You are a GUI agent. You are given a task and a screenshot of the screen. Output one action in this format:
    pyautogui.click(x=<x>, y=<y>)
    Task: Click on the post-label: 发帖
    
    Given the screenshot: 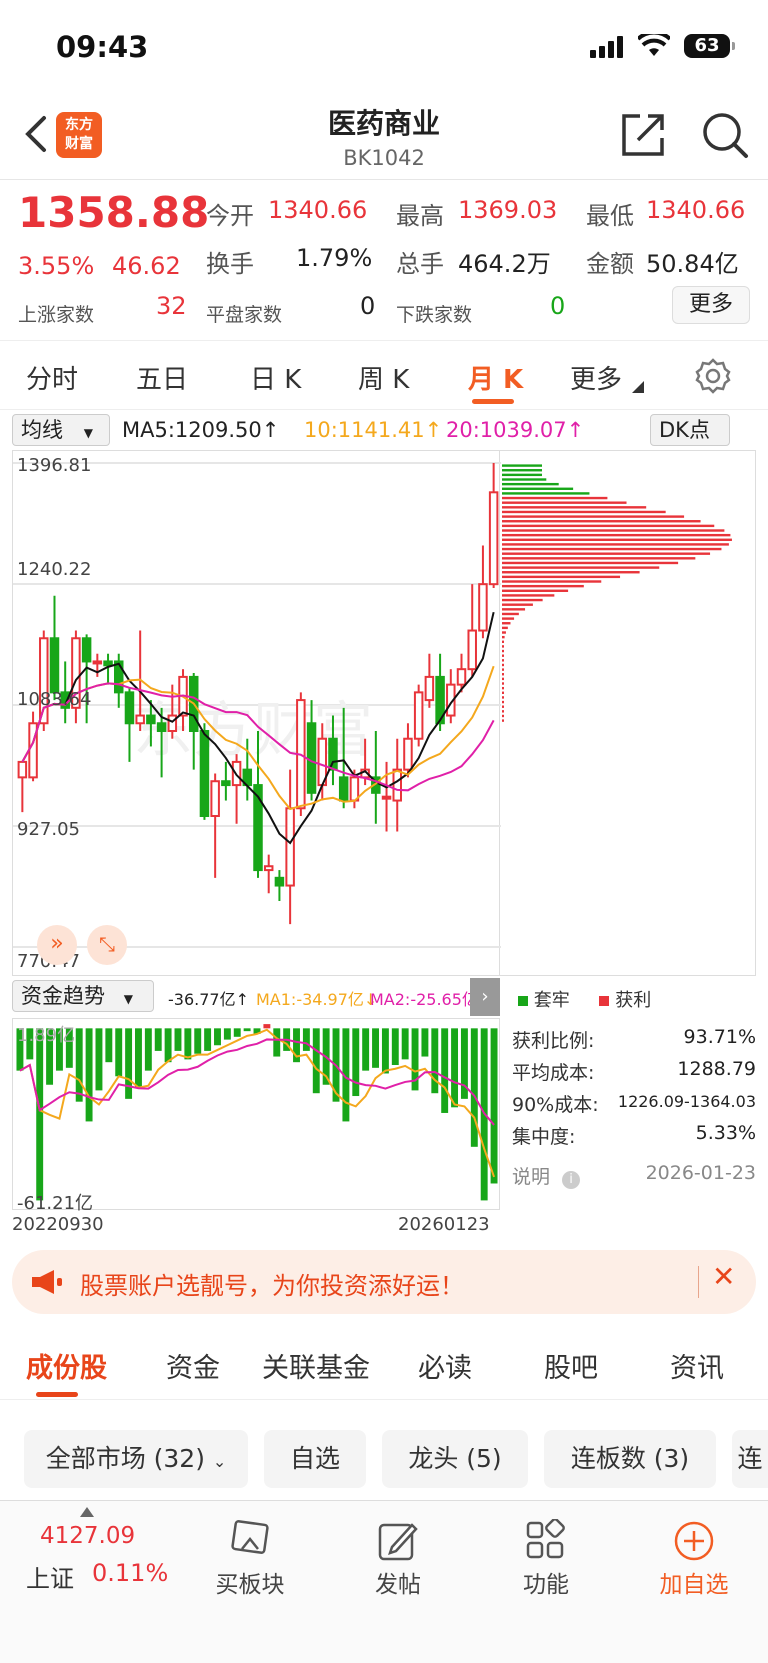 What is the action you would take?
    pyautogui.click(x=398, y=1585)
    